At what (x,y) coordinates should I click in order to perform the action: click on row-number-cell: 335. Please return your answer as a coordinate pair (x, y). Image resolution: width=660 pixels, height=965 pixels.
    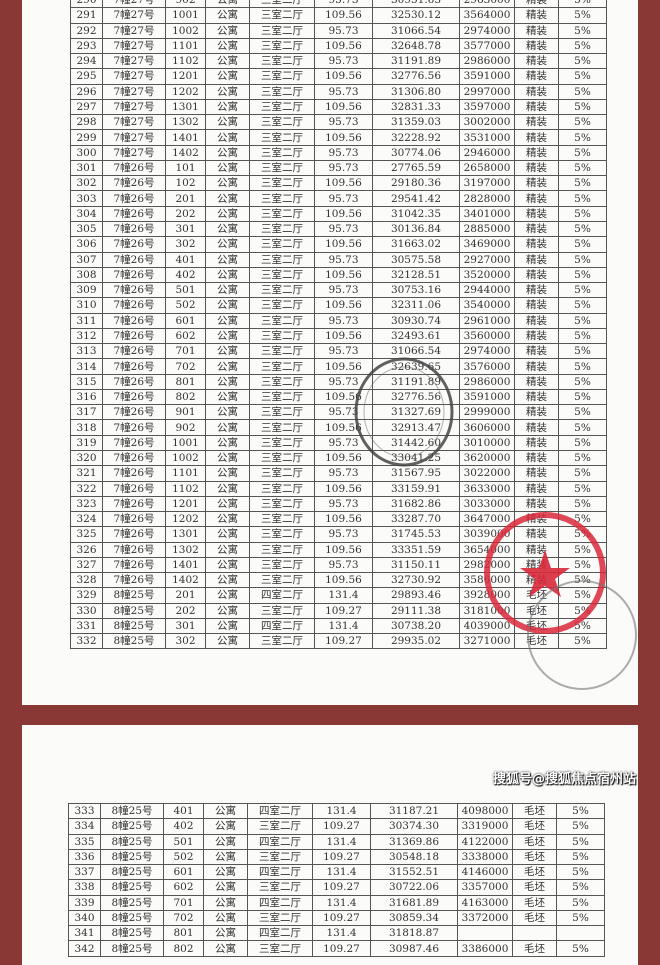
    Looking at the image, I should click on (84, 841).